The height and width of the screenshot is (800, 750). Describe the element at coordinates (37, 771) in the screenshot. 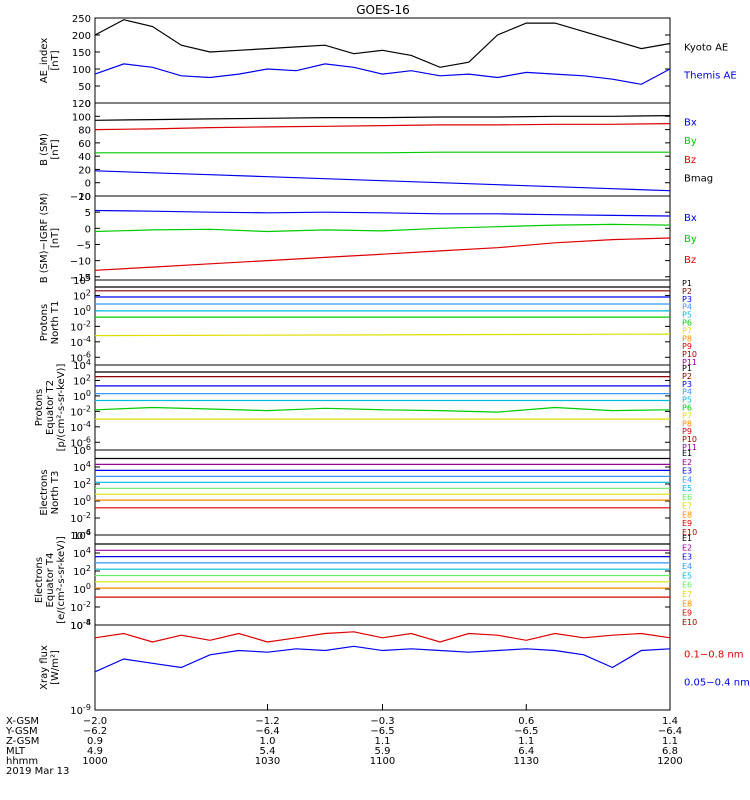

I see `x-row-label: 2019 Mar 13` at that location.